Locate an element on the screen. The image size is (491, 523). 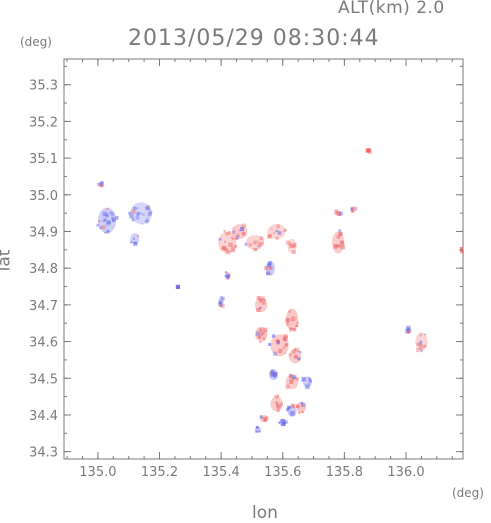
echo-cluster-negative is located at coordinates (141, 213).